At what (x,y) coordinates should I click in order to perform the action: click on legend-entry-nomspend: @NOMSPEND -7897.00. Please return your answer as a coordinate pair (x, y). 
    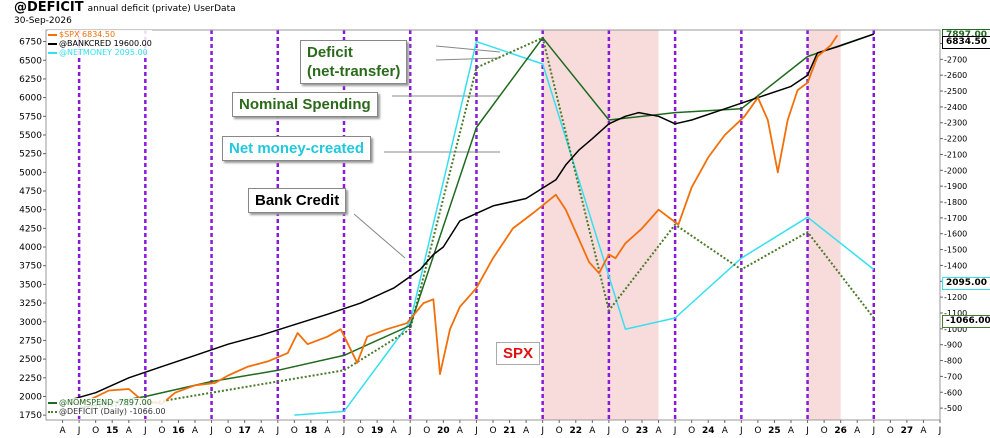
    Looking at the image, I should click on (107, 402).